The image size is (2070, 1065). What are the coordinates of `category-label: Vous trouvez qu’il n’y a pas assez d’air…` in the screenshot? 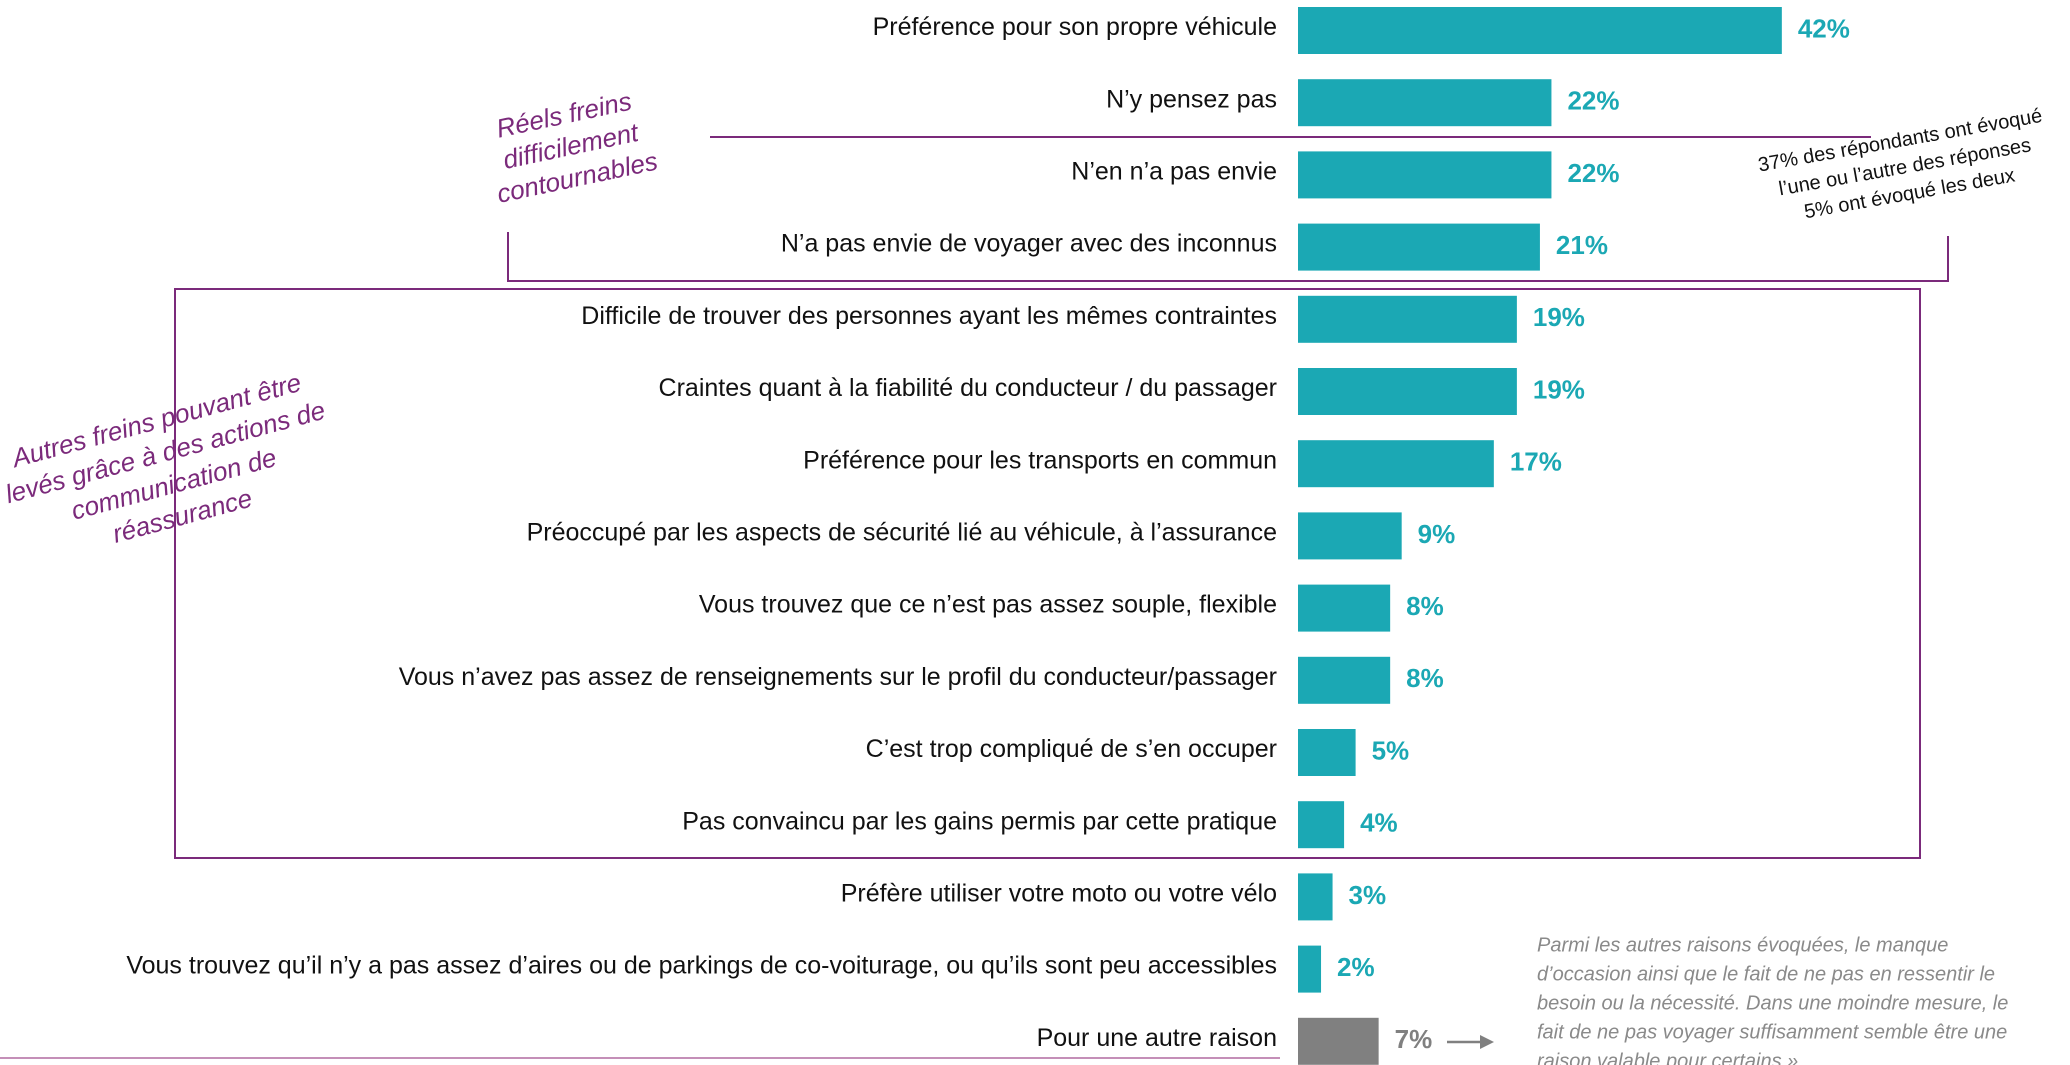 It's located at (701, 966).